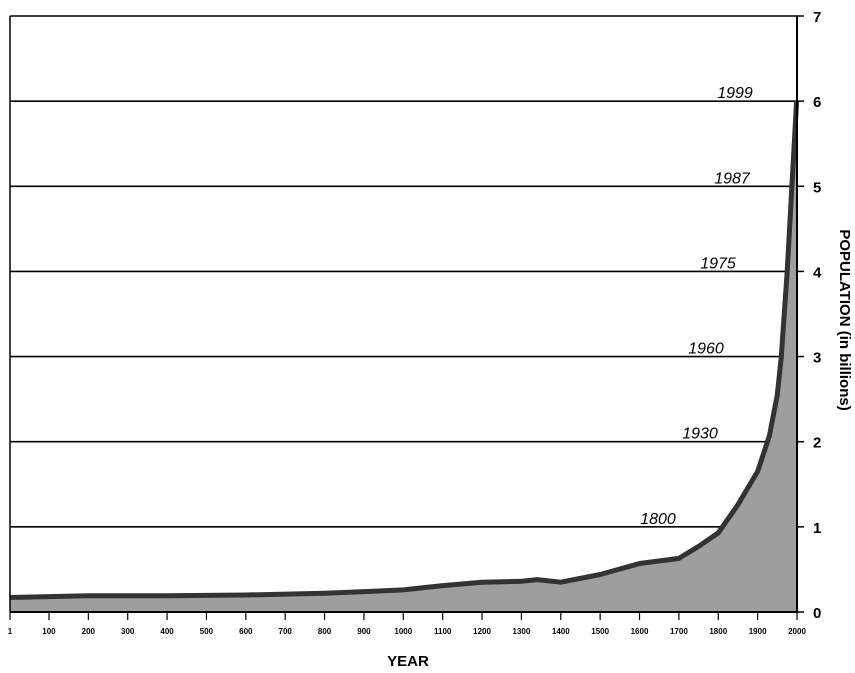 The image size is (855, 673). Describe the element at coordinates (706, 349) in the screenshot. I see `annotation-1960: 1960` at that location.